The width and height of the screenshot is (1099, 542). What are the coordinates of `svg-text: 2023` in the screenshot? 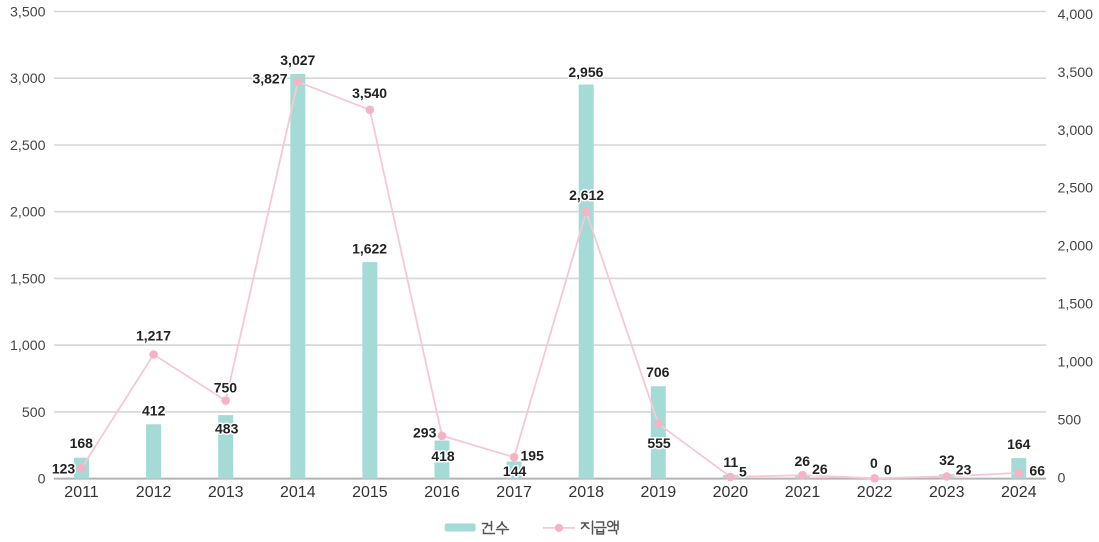 It's located at (947, 492).